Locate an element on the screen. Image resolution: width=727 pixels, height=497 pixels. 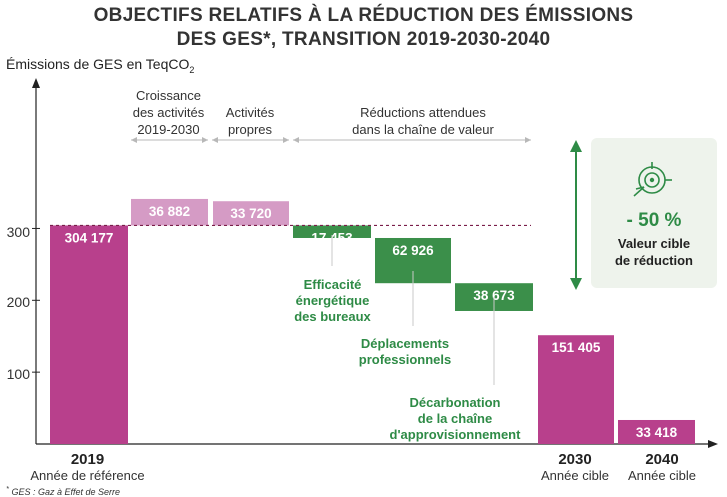
bracket-clean-arrow-right is located at coordinates (286, 140).